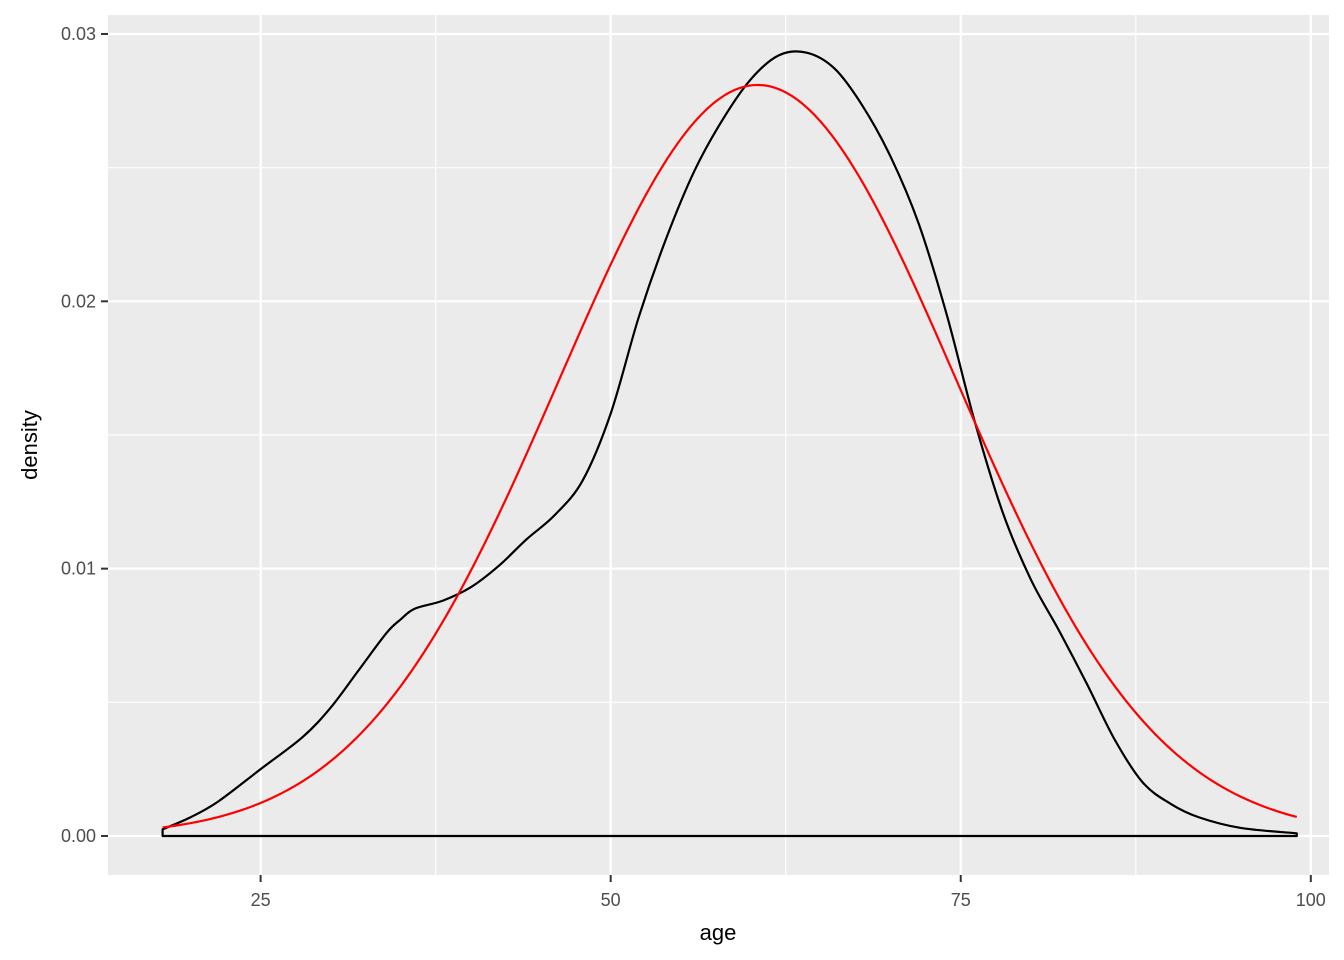 This screenshot has height=960, width=1344. What do you see at coordinates (29, 445) in the screenshot?
I see `y-axis-title: density` at bounding box center [29, 445].